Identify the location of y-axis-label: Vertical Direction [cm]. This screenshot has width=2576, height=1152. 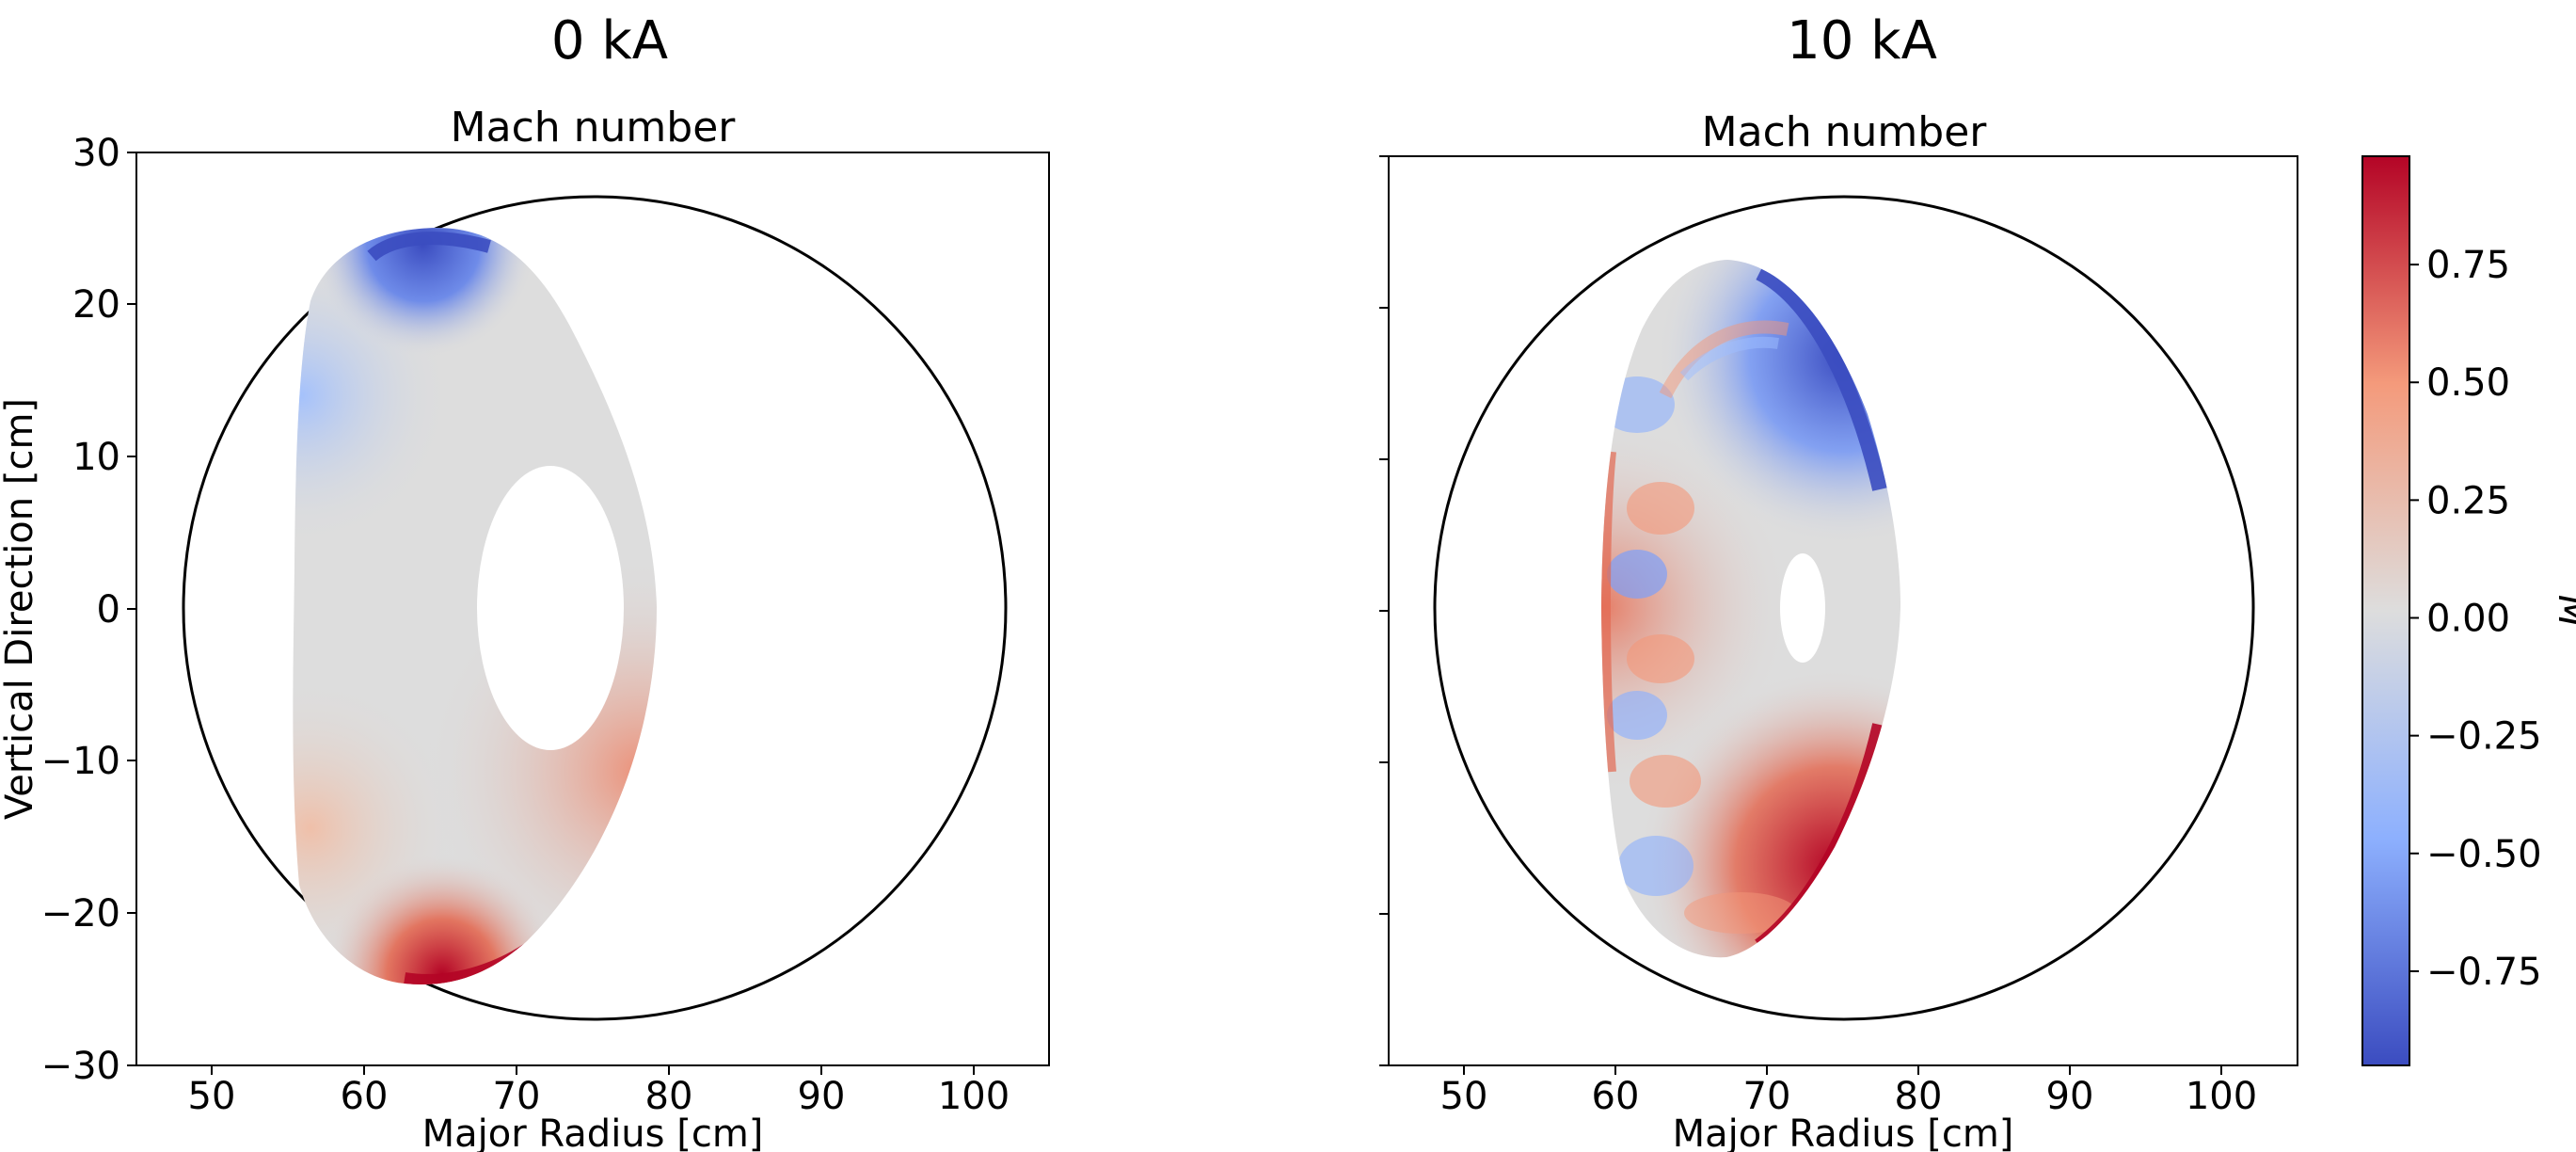
(20, 609).